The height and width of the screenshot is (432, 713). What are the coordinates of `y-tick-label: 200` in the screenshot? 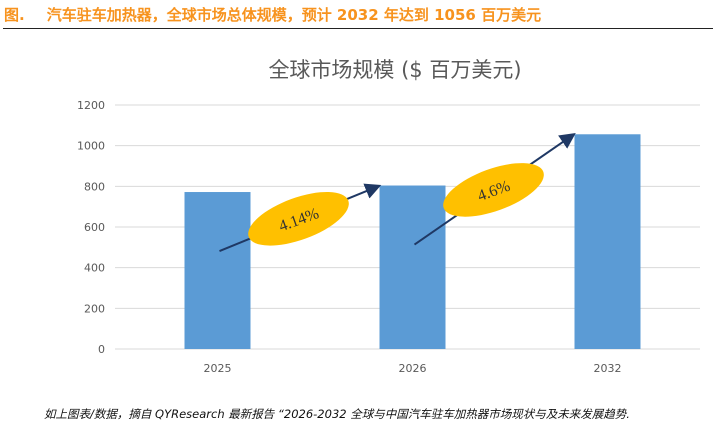 It's located at (94, 308).